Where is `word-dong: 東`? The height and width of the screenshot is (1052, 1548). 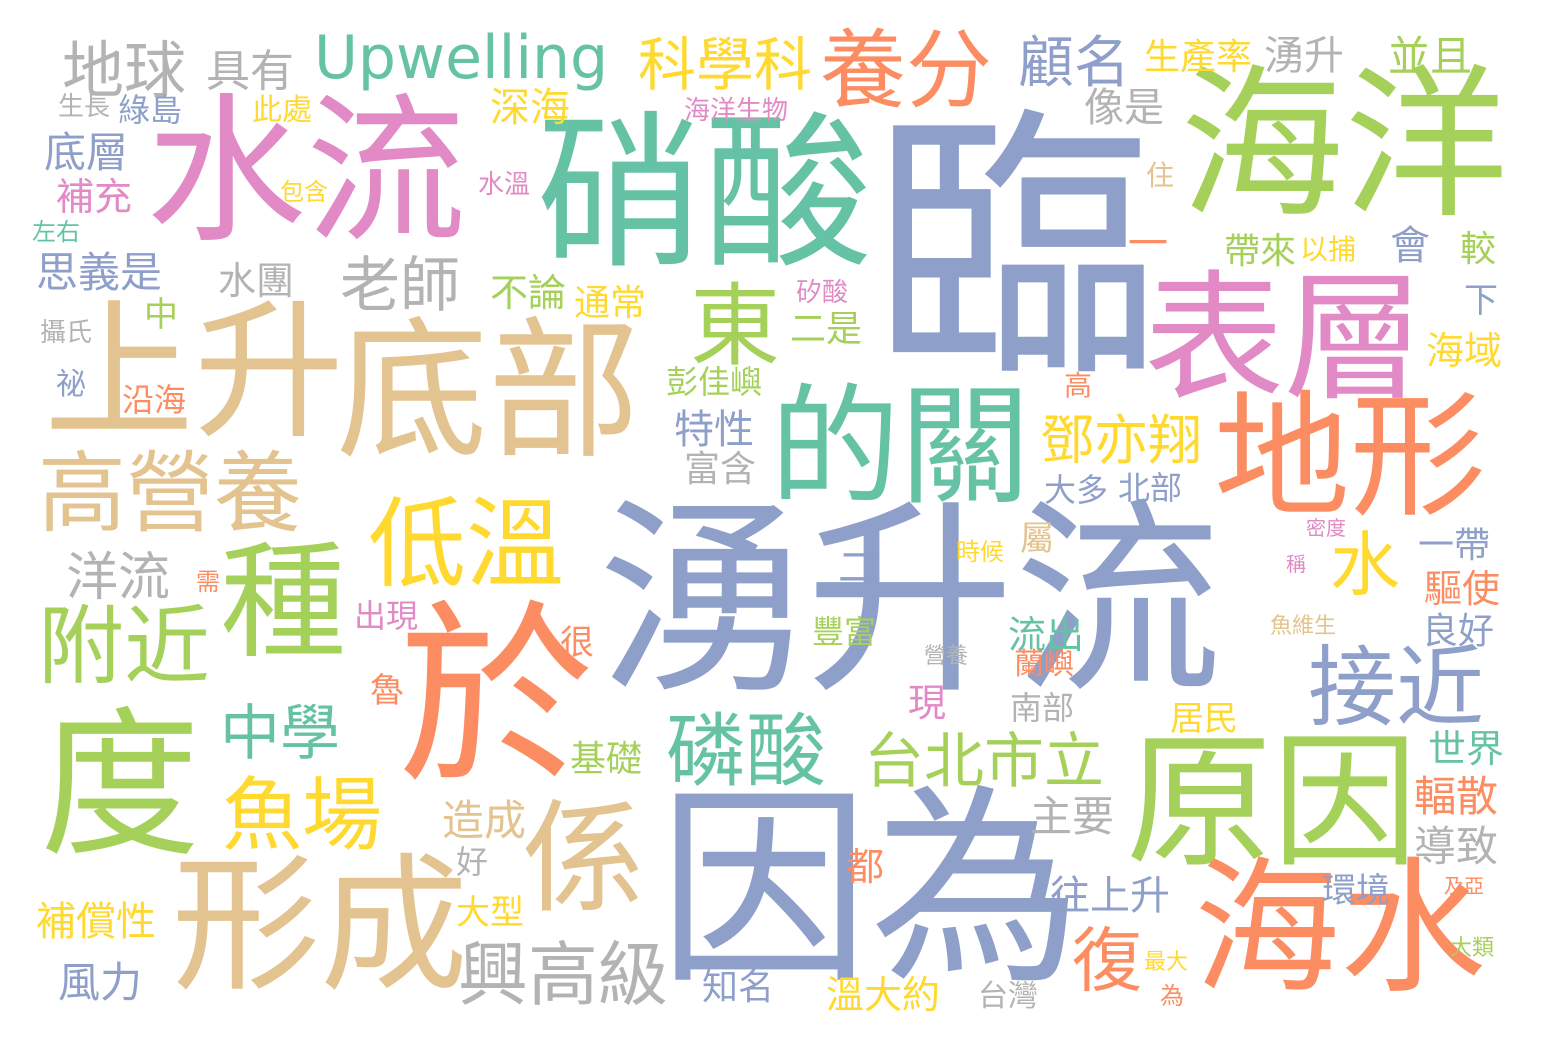 word-dong: 東 is located at coordinates (735, 326).